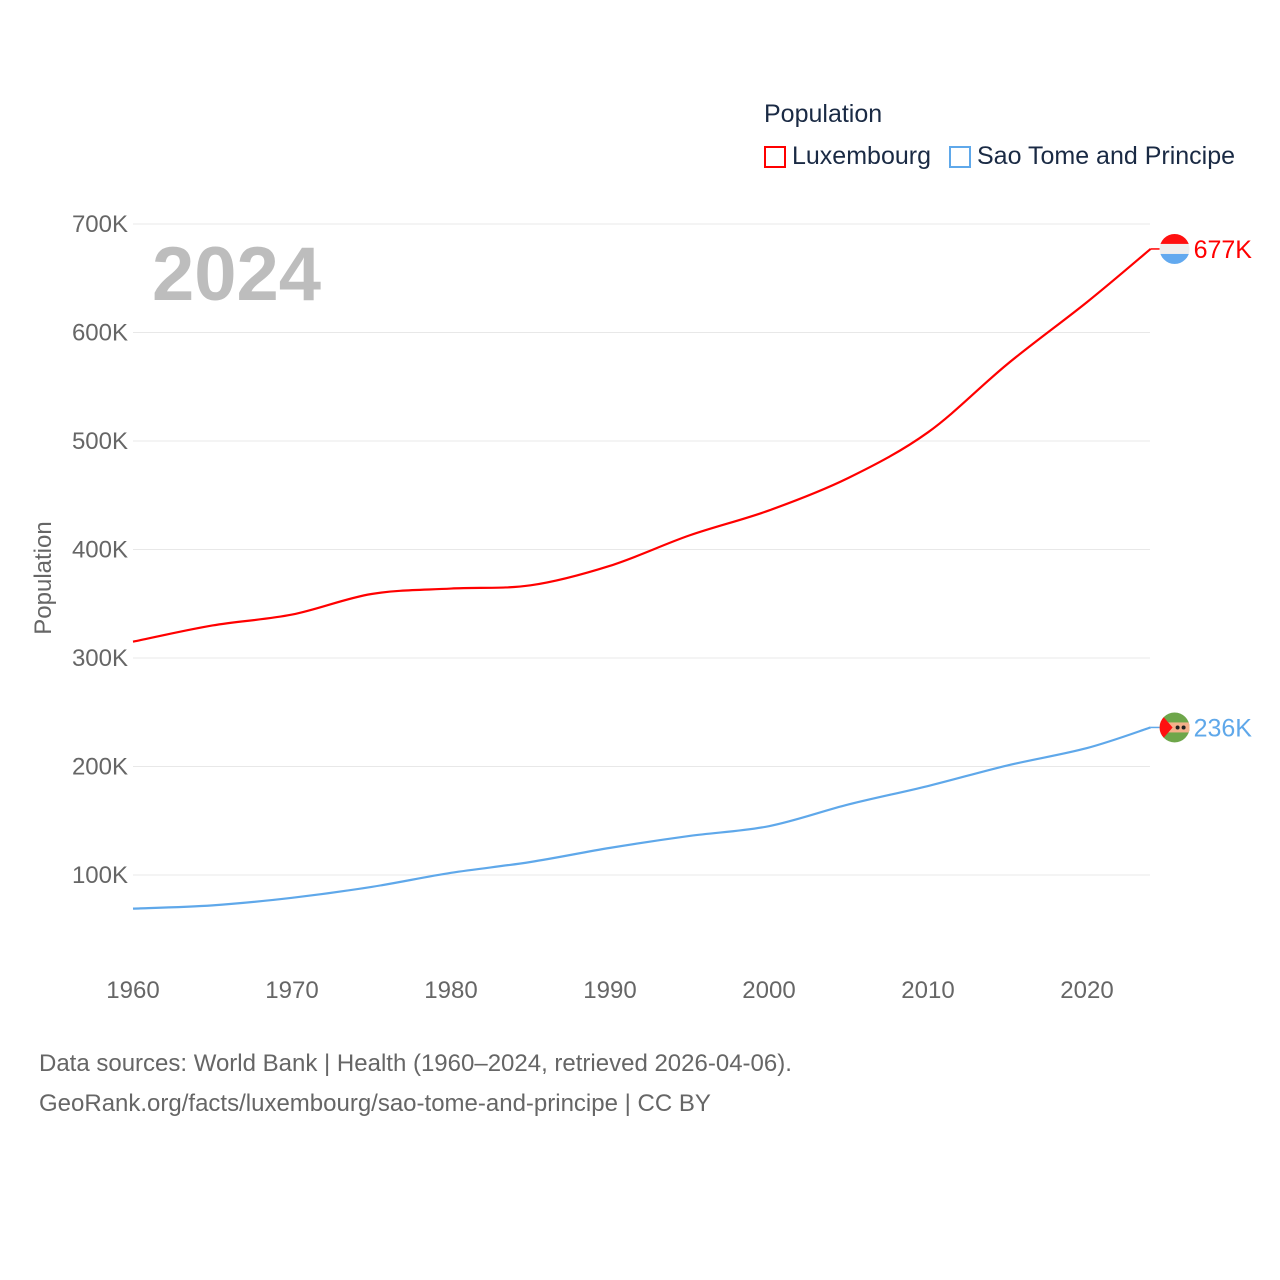  What do you see at coordinates (823, 114) in the screenshot?
I see `legend-title: Population` at bounding box center [823, 114].